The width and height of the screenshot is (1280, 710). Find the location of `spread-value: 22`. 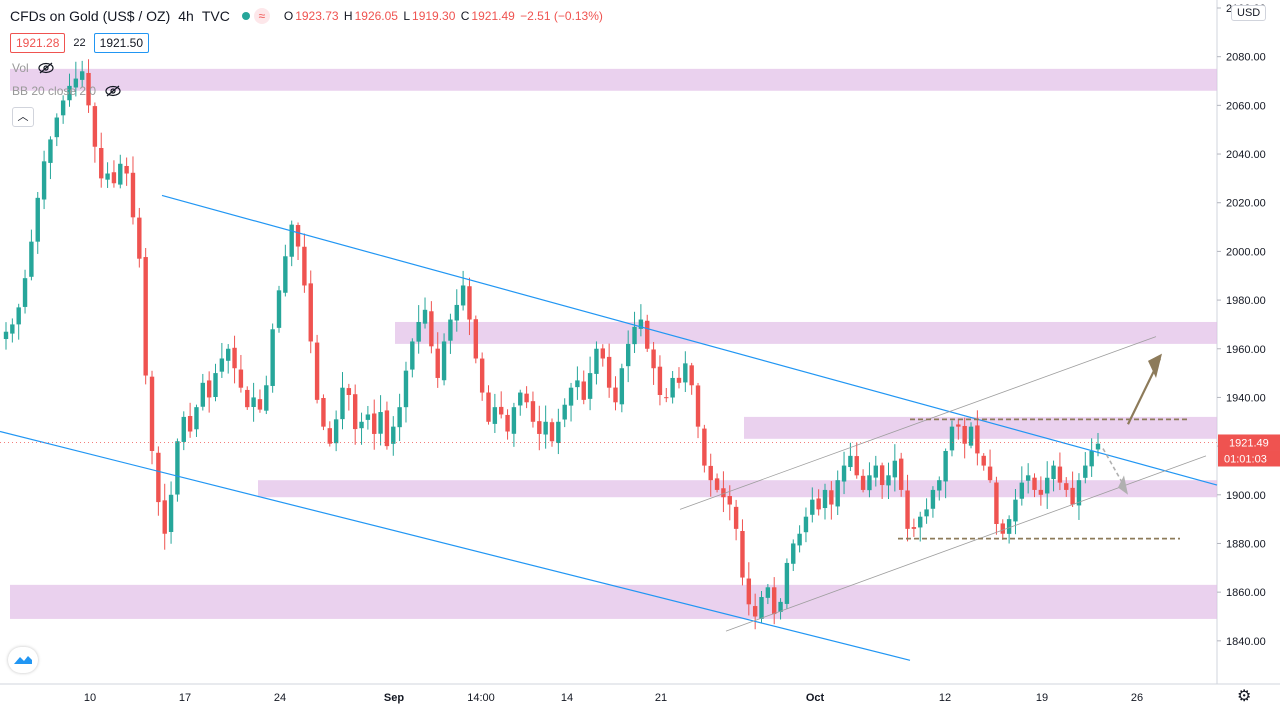

spread-value: 22 is located at coordinates (79, 43).